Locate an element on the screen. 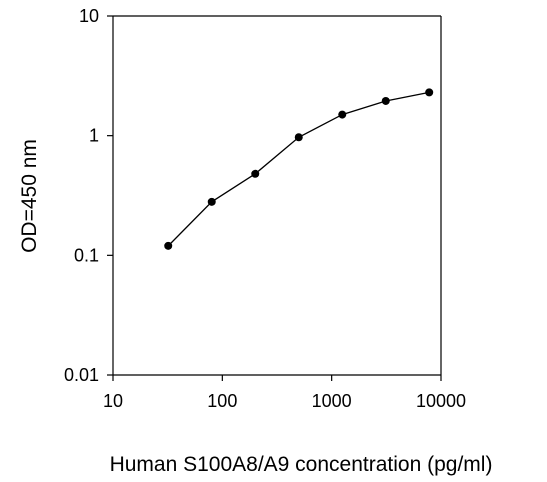 This screenshot has height=482, width=547. y-tick-label: 0.1 is located at coordinates (86, 255).